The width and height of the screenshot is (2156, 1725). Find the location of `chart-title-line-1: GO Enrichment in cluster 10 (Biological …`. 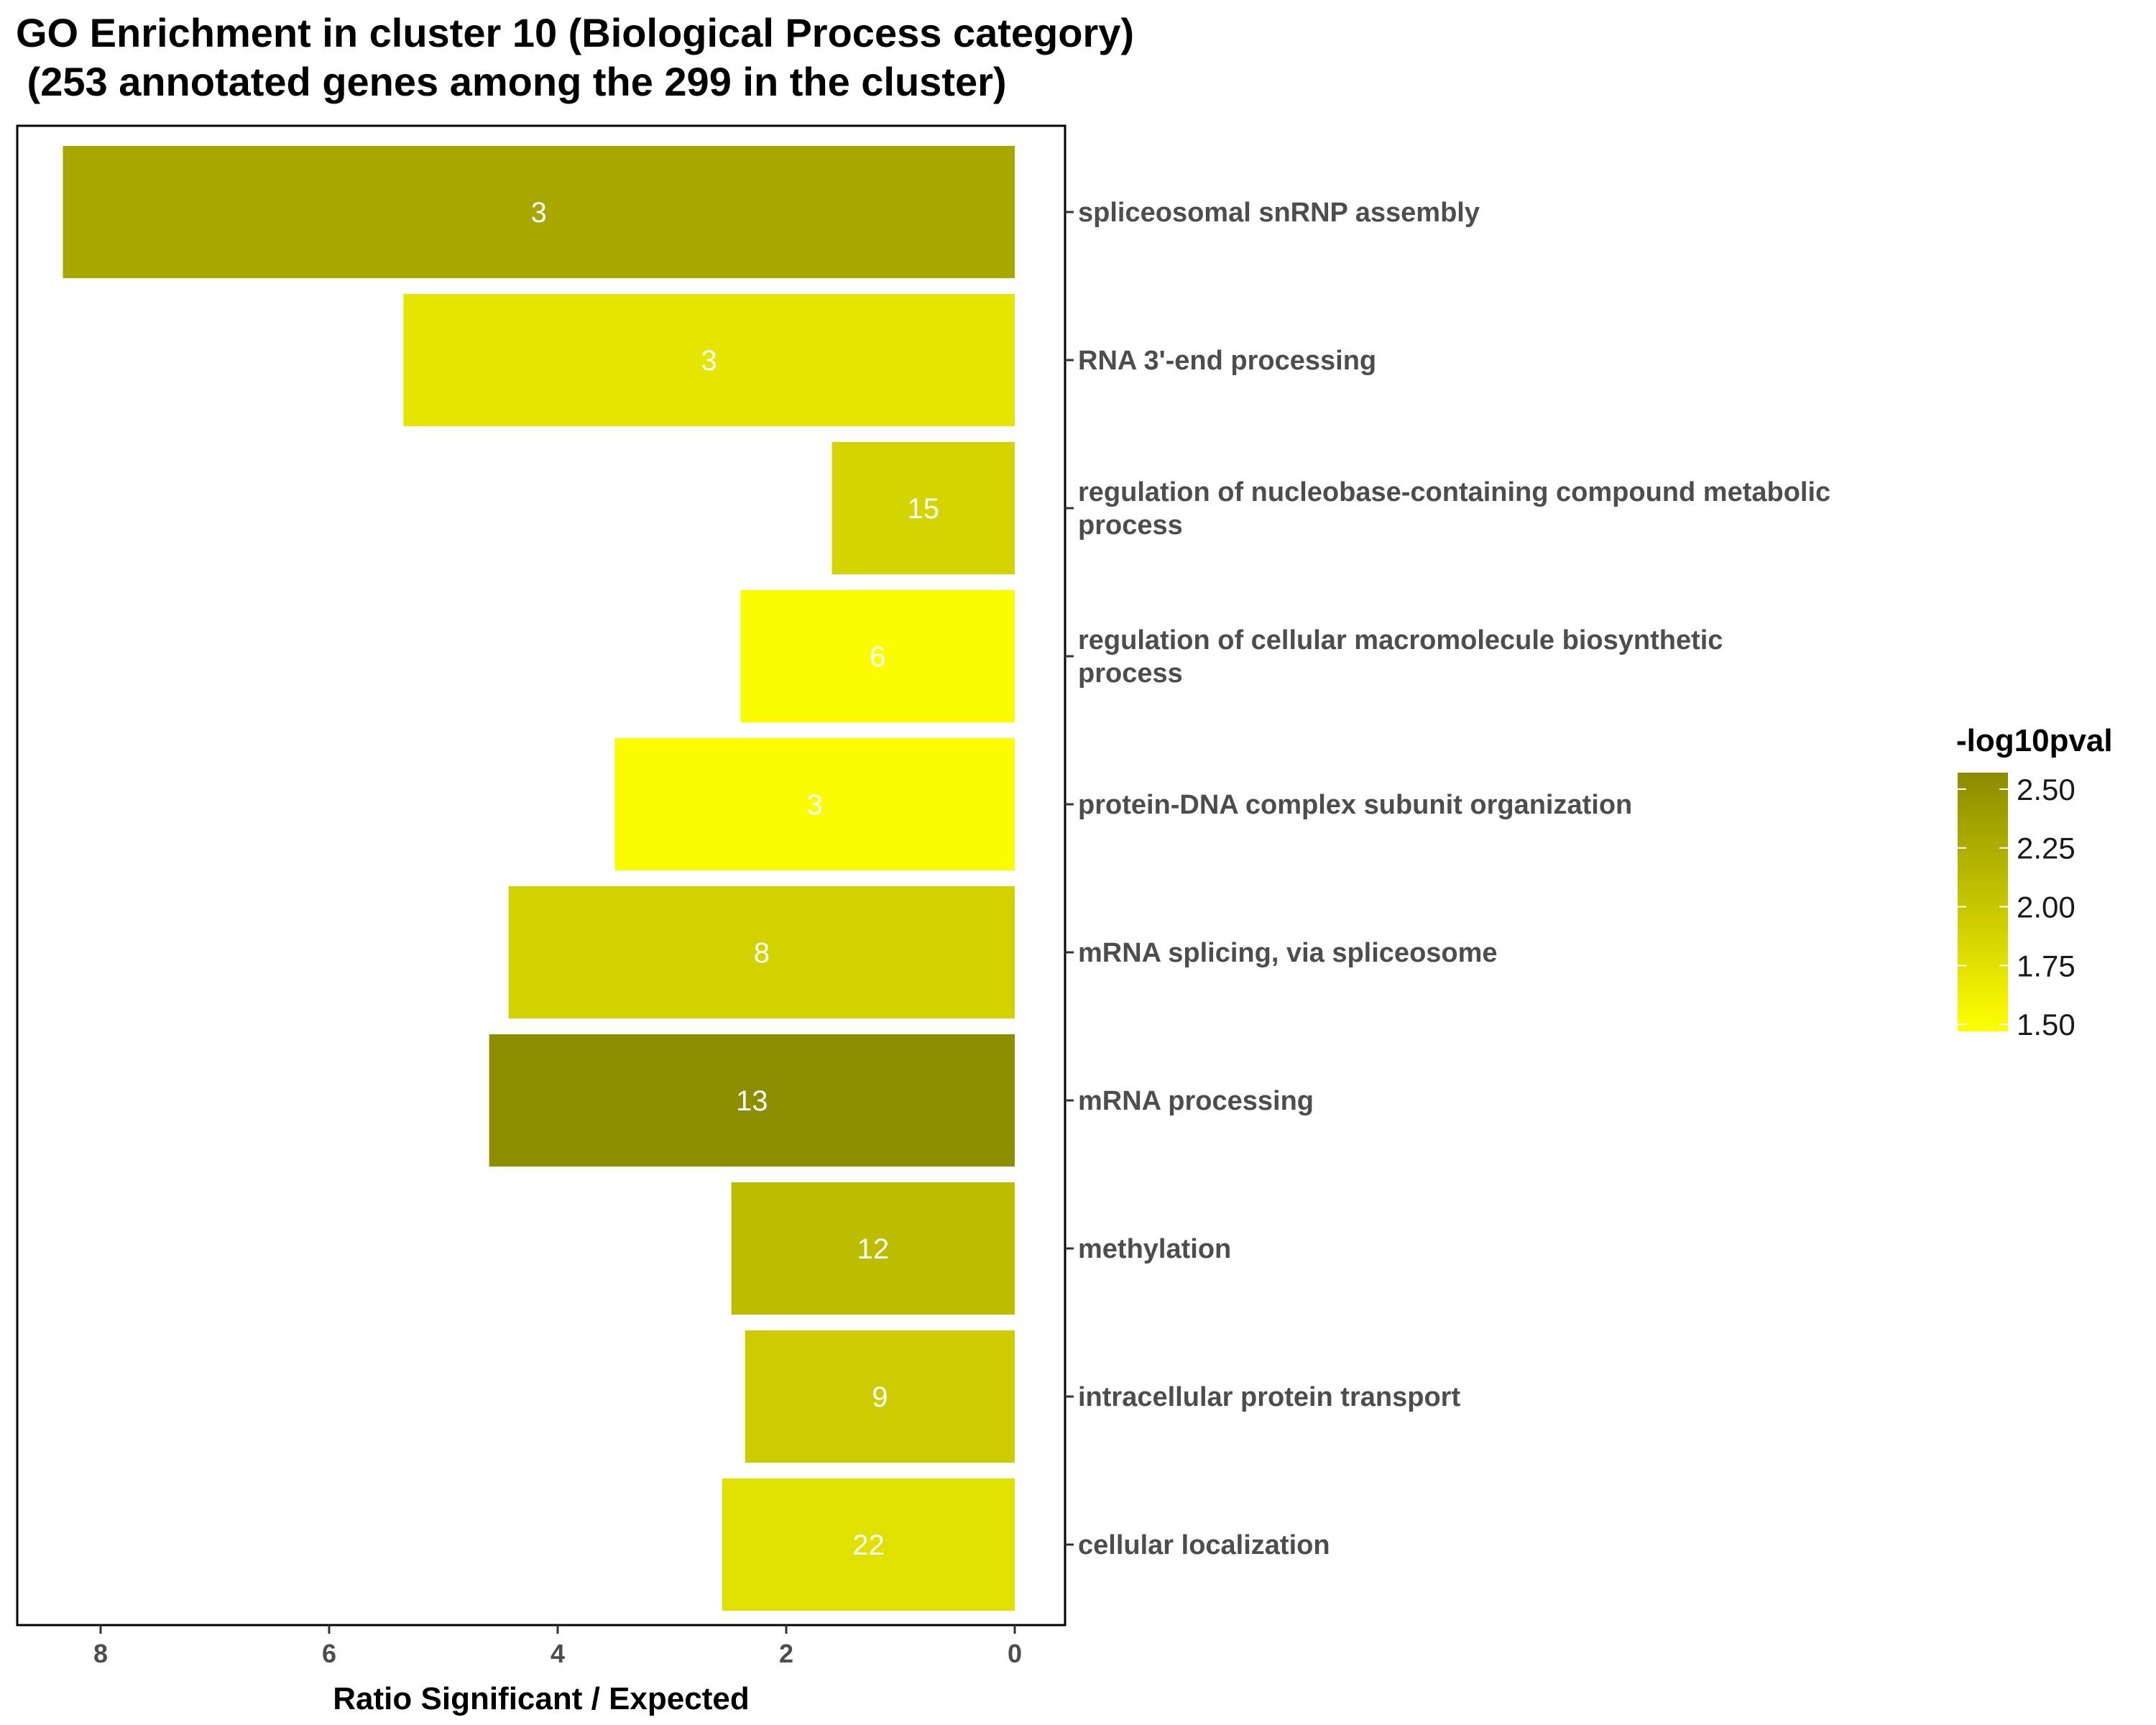

chart-title-line-1: GO Enrichment in cluster 10 (Biological … is located at coordinates (575, 32).